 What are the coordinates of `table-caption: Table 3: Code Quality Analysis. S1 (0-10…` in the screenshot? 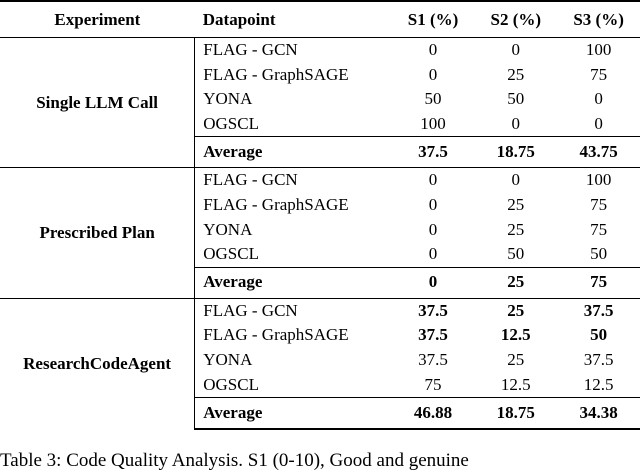 It's located at (234, 460).